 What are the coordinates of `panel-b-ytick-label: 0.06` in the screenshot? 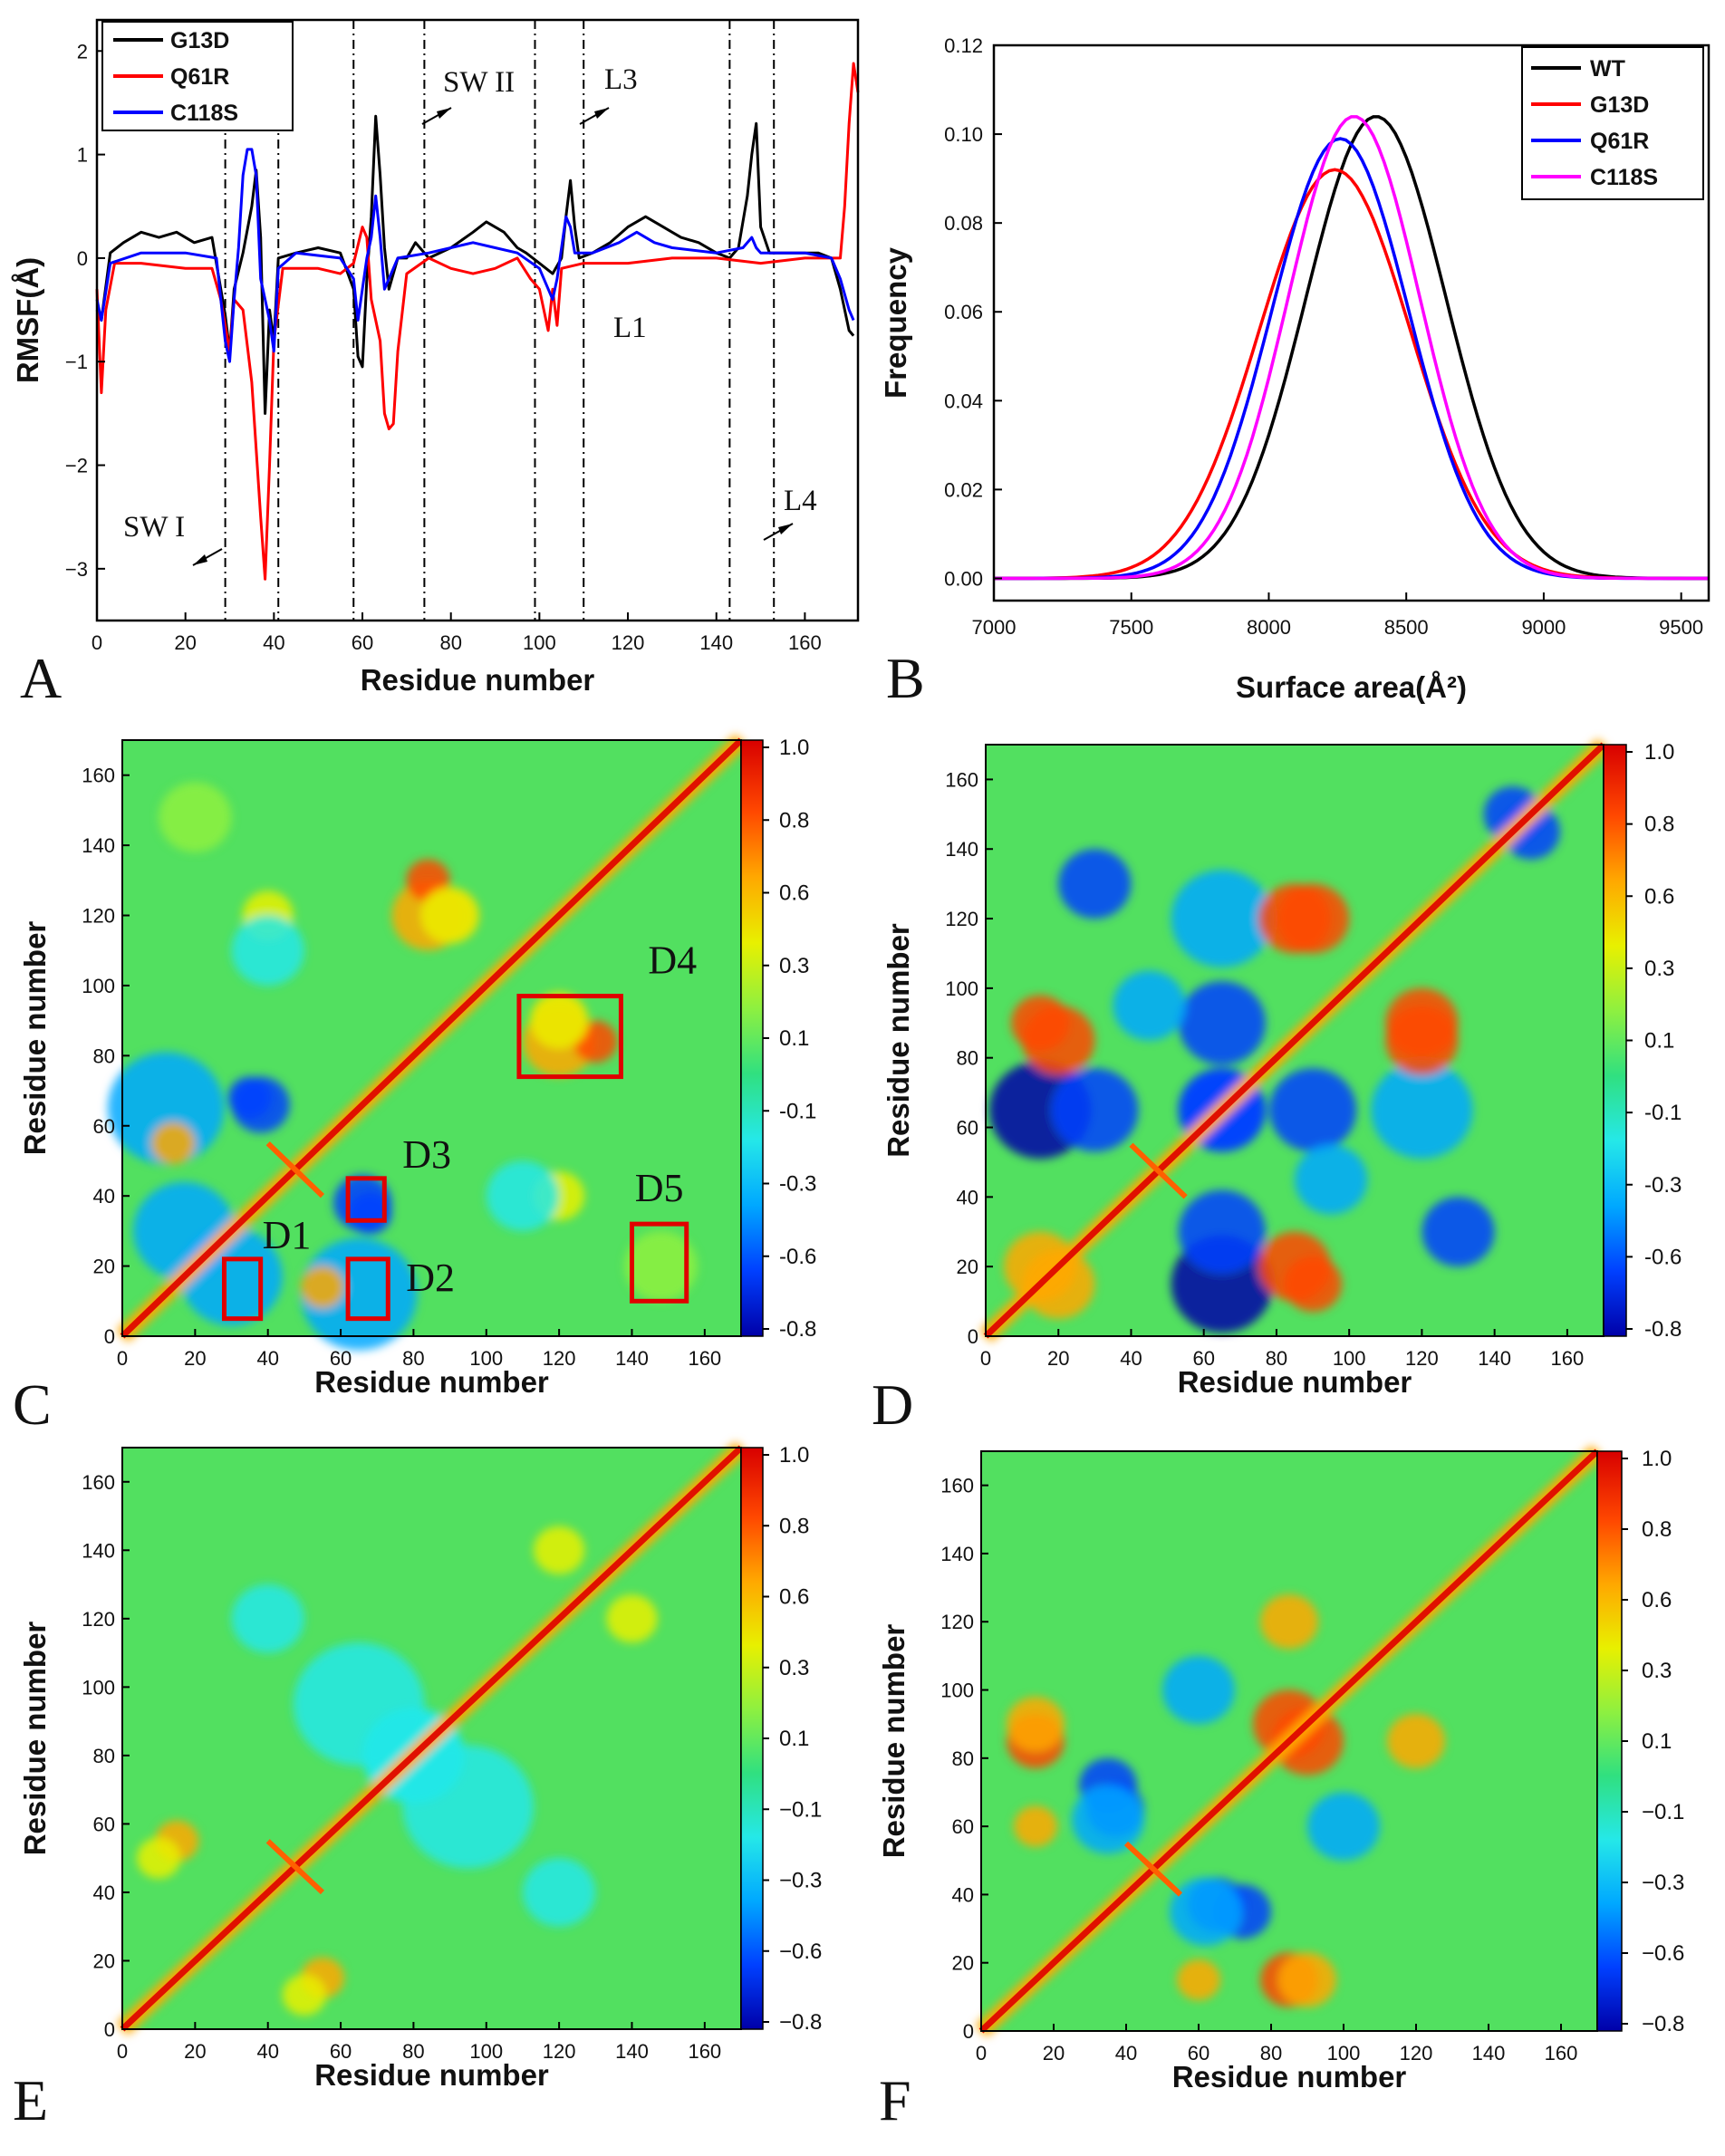 It's located at (963, 312).